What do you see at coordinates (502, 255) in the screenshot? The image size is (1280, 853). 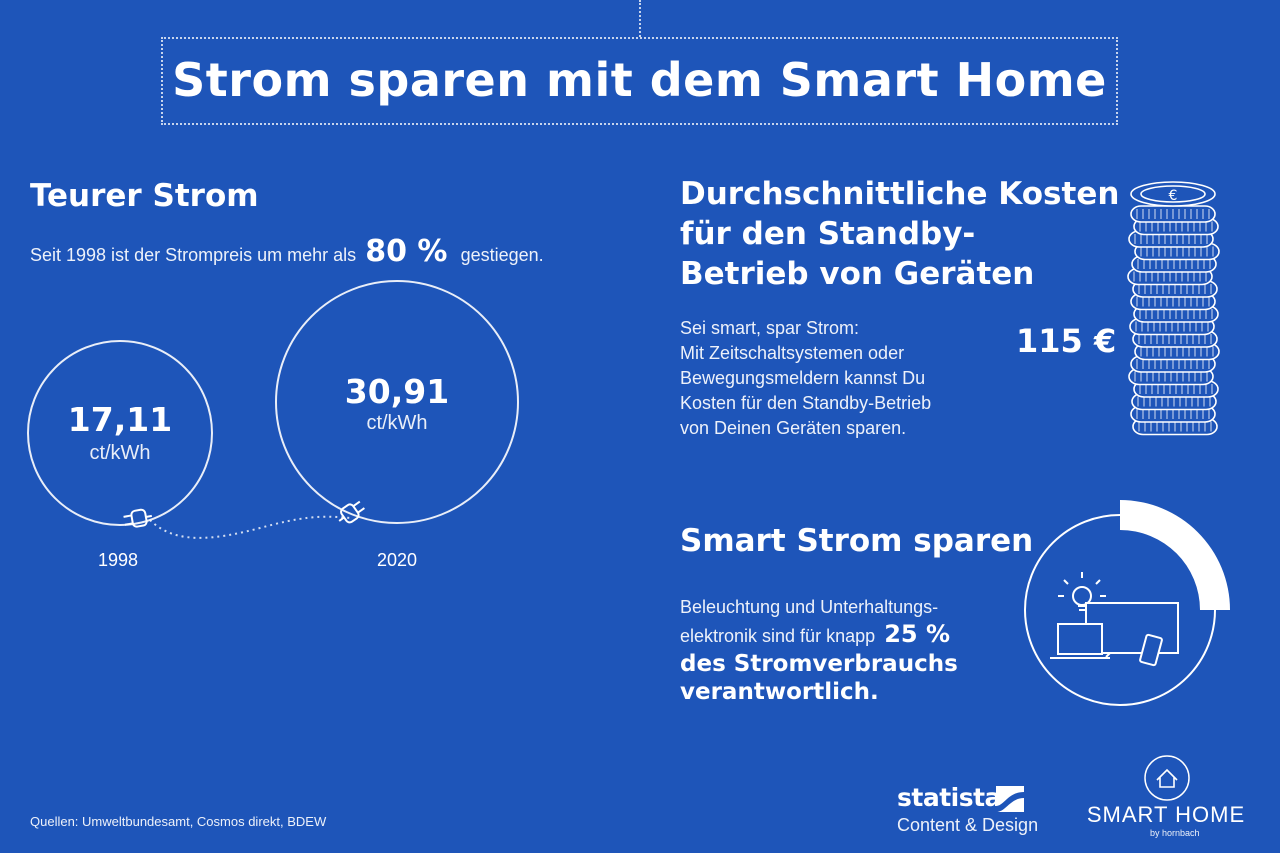 I see `price-intro-after: gestiegen.` at bounding box center [502, 255].